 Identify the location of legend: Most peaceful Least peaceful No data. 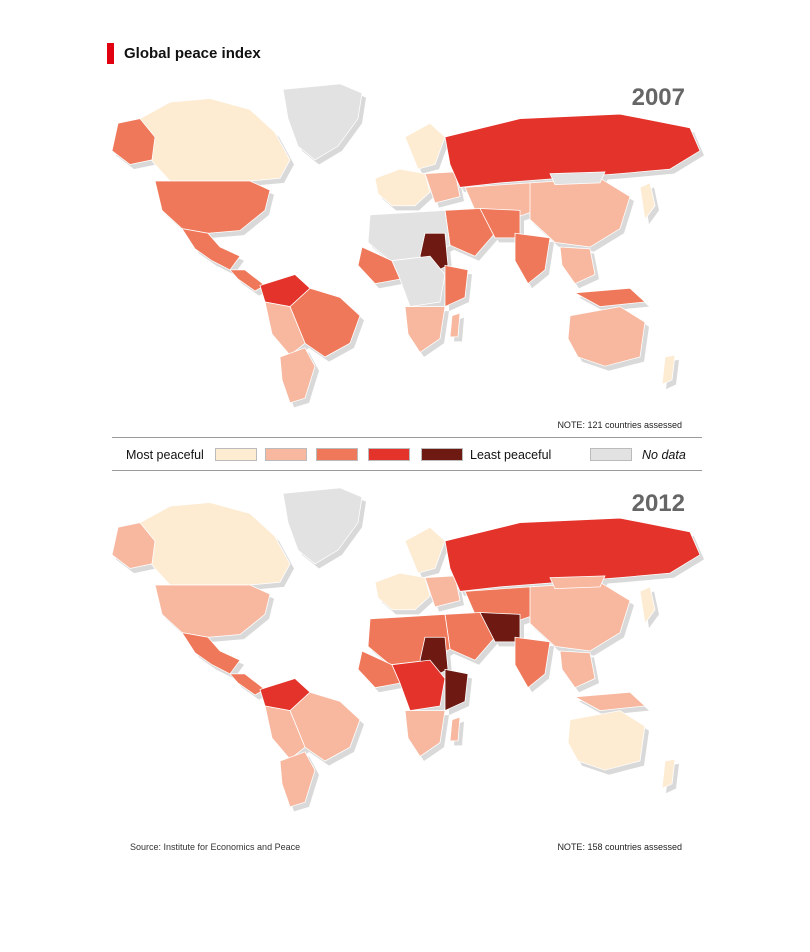
(407, 456).